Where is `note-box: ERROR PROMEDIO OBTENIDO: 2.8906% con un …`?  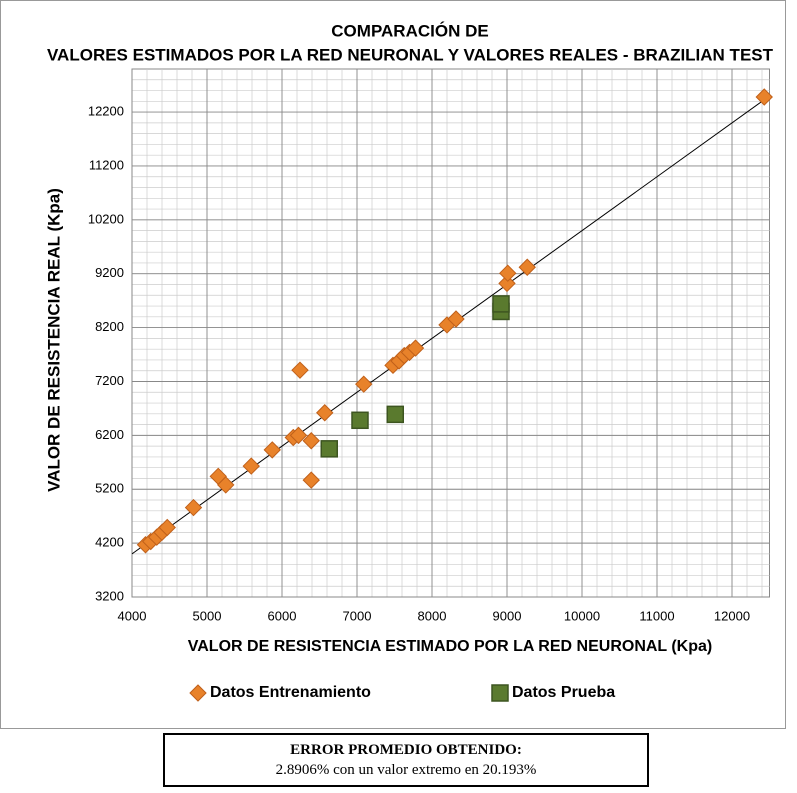
note-box: ERROR PROMEDIO OBTENIDO: 2.8906% con un … is located at coordinates (406, 760).